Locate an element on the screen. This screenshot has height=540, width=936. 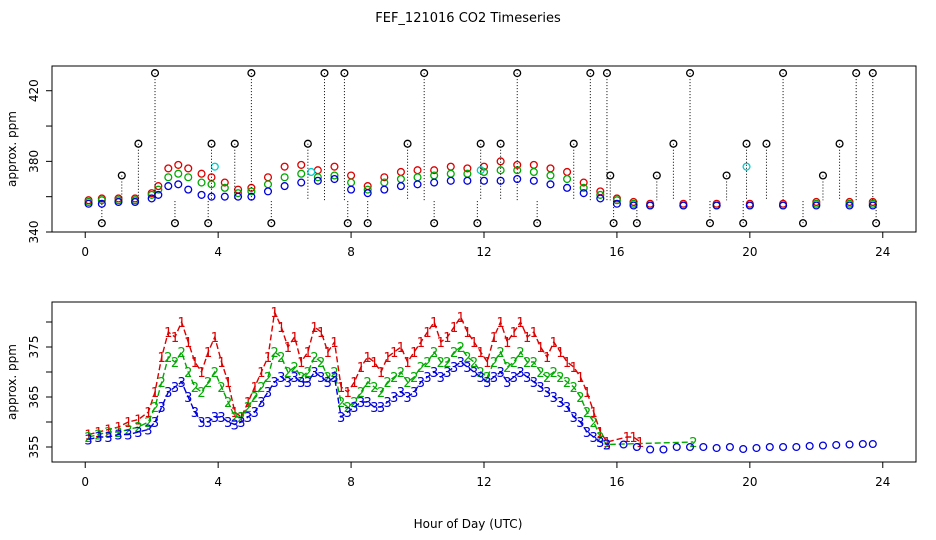
x-tick-label: 8 is located at coordinates (351, 482).